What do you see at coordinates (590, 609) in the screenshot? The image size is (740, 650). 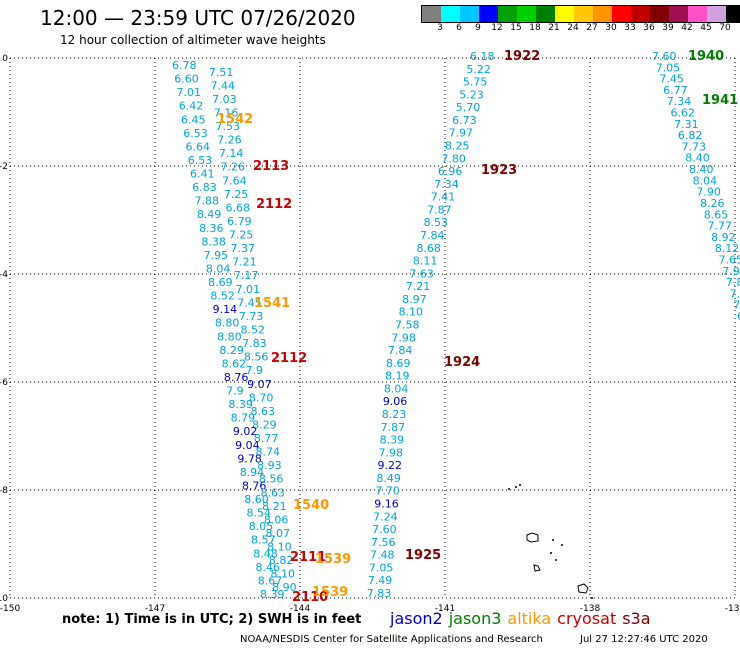 I see `lon-axis-label: -138` at bounding box center [590, 609].